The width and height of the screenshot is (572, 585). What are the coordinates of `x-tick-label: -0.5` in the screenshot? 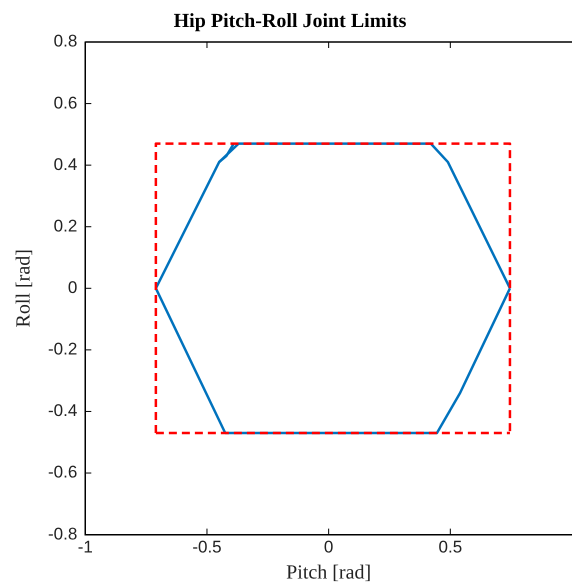 It's located at (207, 546).